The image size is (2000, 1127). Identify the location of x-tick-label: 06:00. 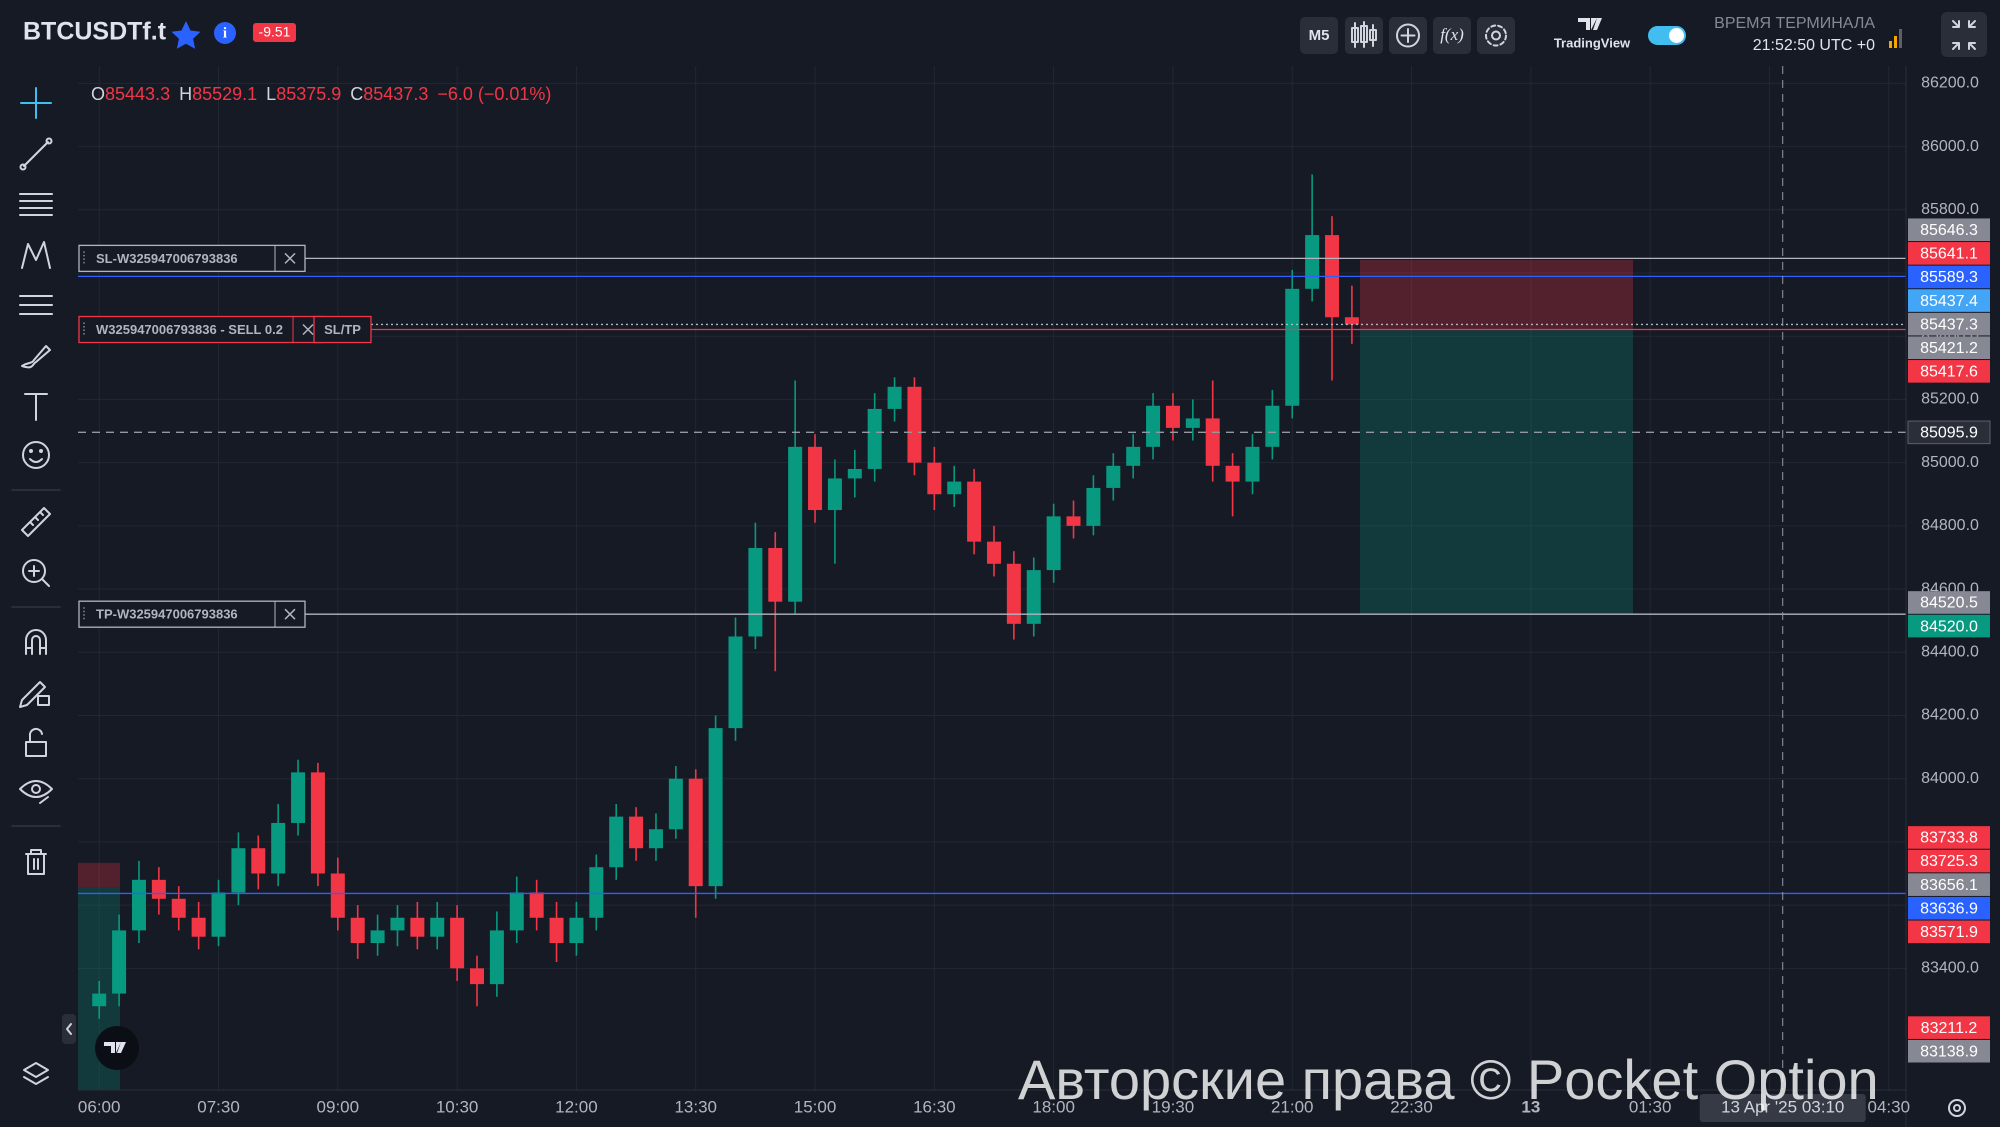
(99, 1106).